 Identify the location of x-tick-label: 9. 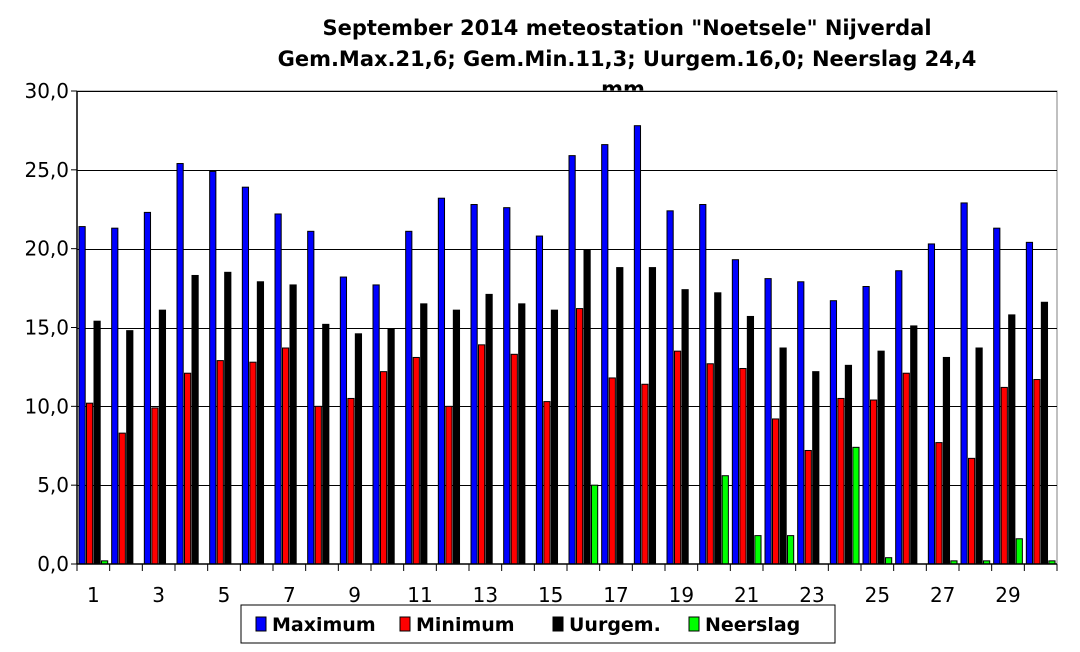
(354, 595).